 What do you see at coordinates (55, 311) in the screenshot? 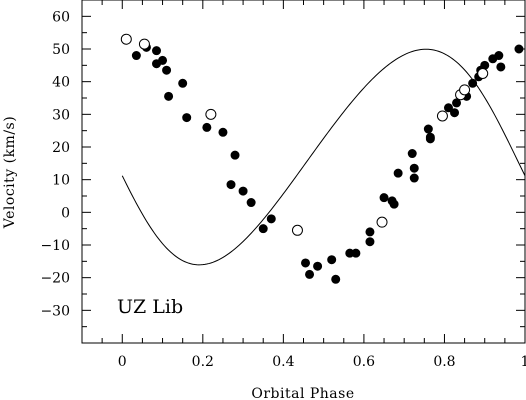
I see `y-tick-label: −30` at bounding box center [55, 311].